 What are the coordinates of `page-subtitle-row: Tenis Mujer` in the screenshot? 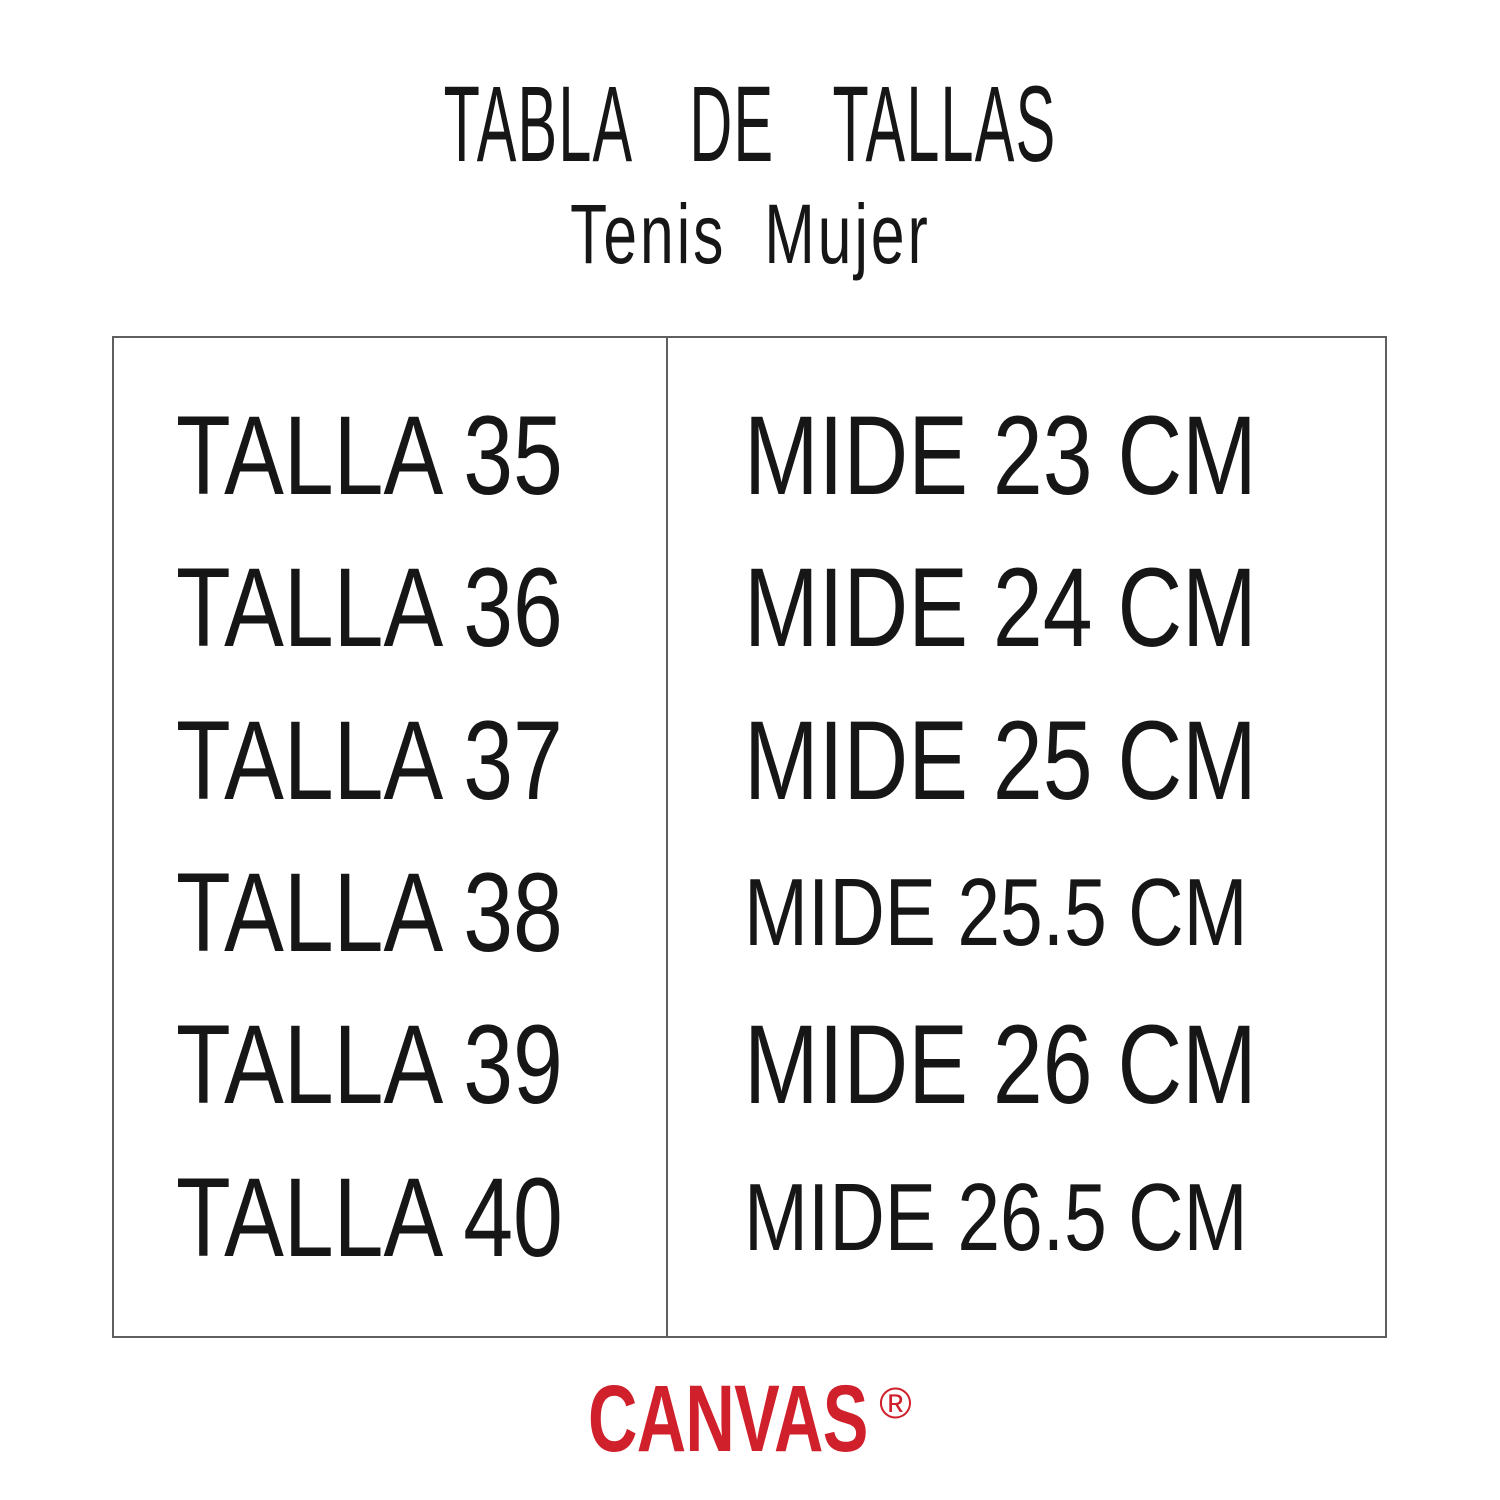 It's located at (750, 234).